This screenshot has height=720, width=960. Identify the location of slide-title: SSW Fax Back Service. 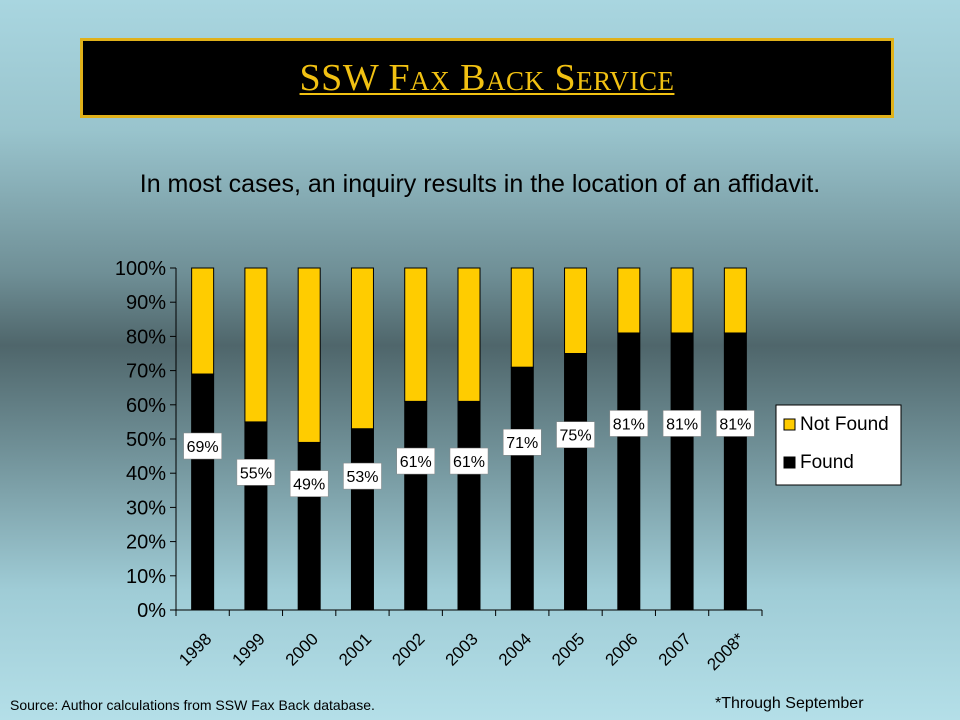
(487, 78).